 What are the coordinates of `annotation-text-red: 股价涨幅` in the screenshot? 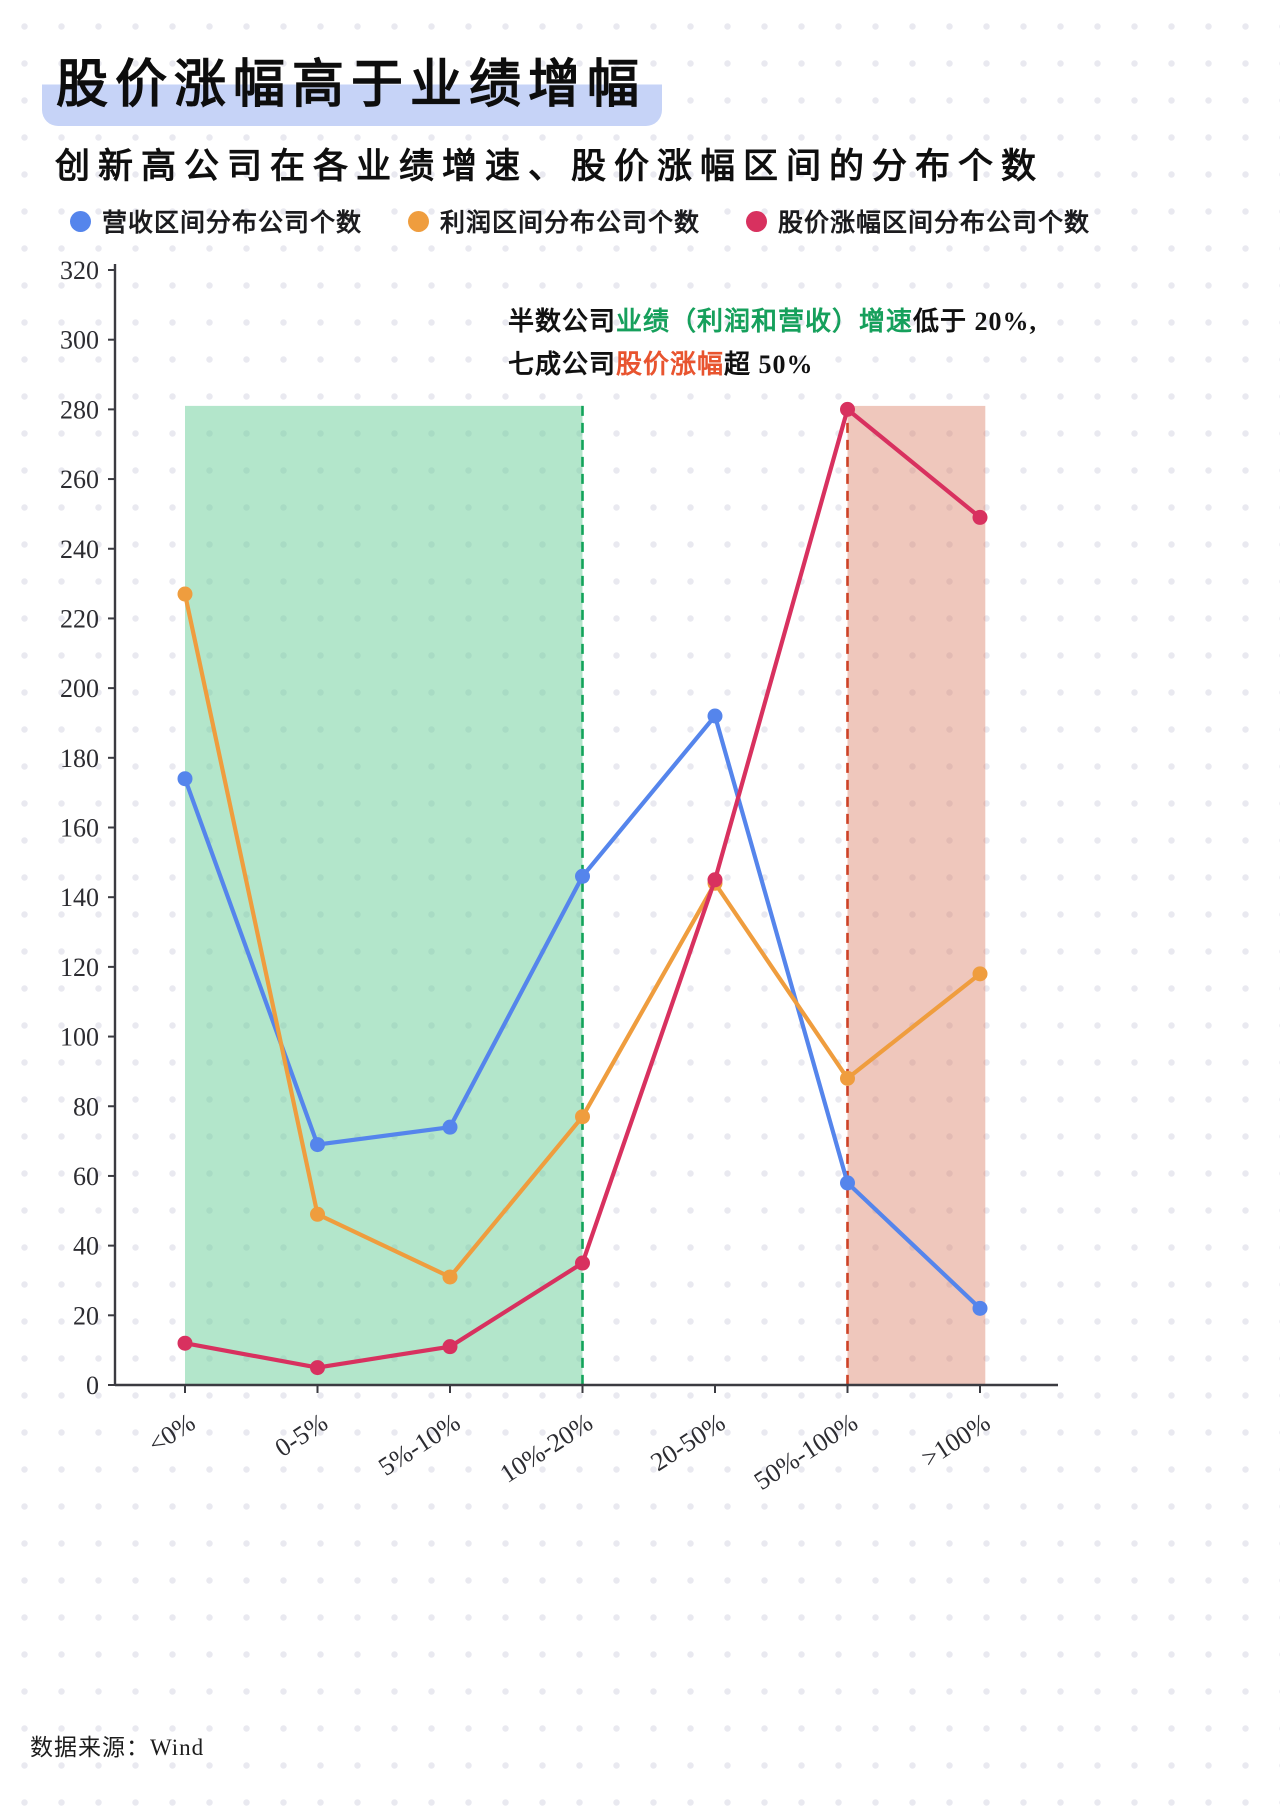 It's located at (670, 364).